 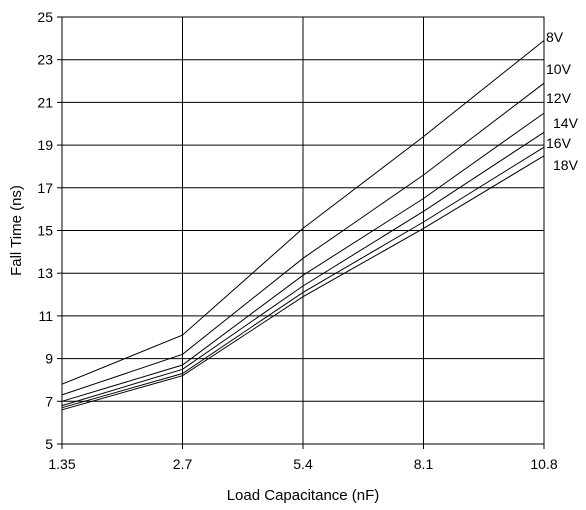 I want to click on y-tick-label: 9, so click(x=49, y=359).